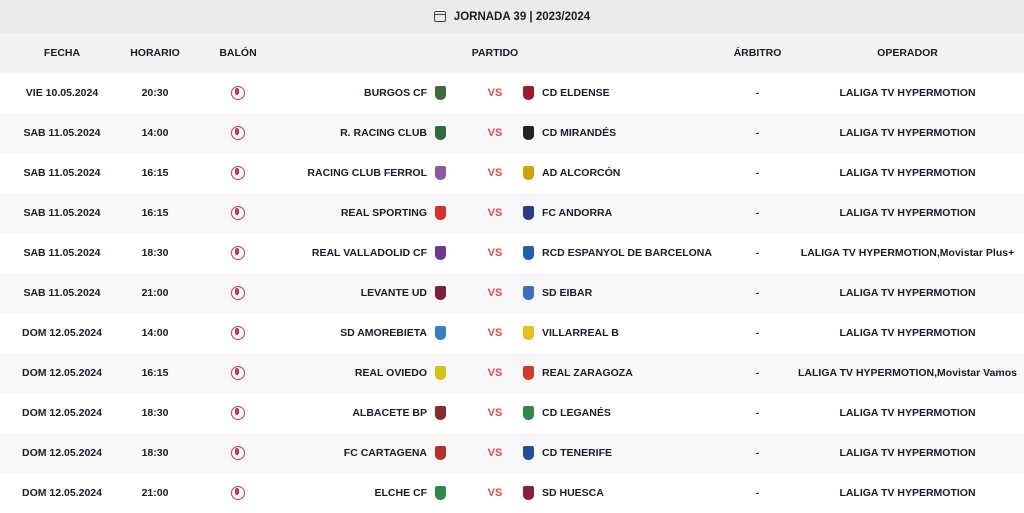 The height and width of the screenshot is (513, 1024). Describe the element at coordinates (393, 133) in the screenshot. I see `home-team: R. RACING CLUB` at that location.